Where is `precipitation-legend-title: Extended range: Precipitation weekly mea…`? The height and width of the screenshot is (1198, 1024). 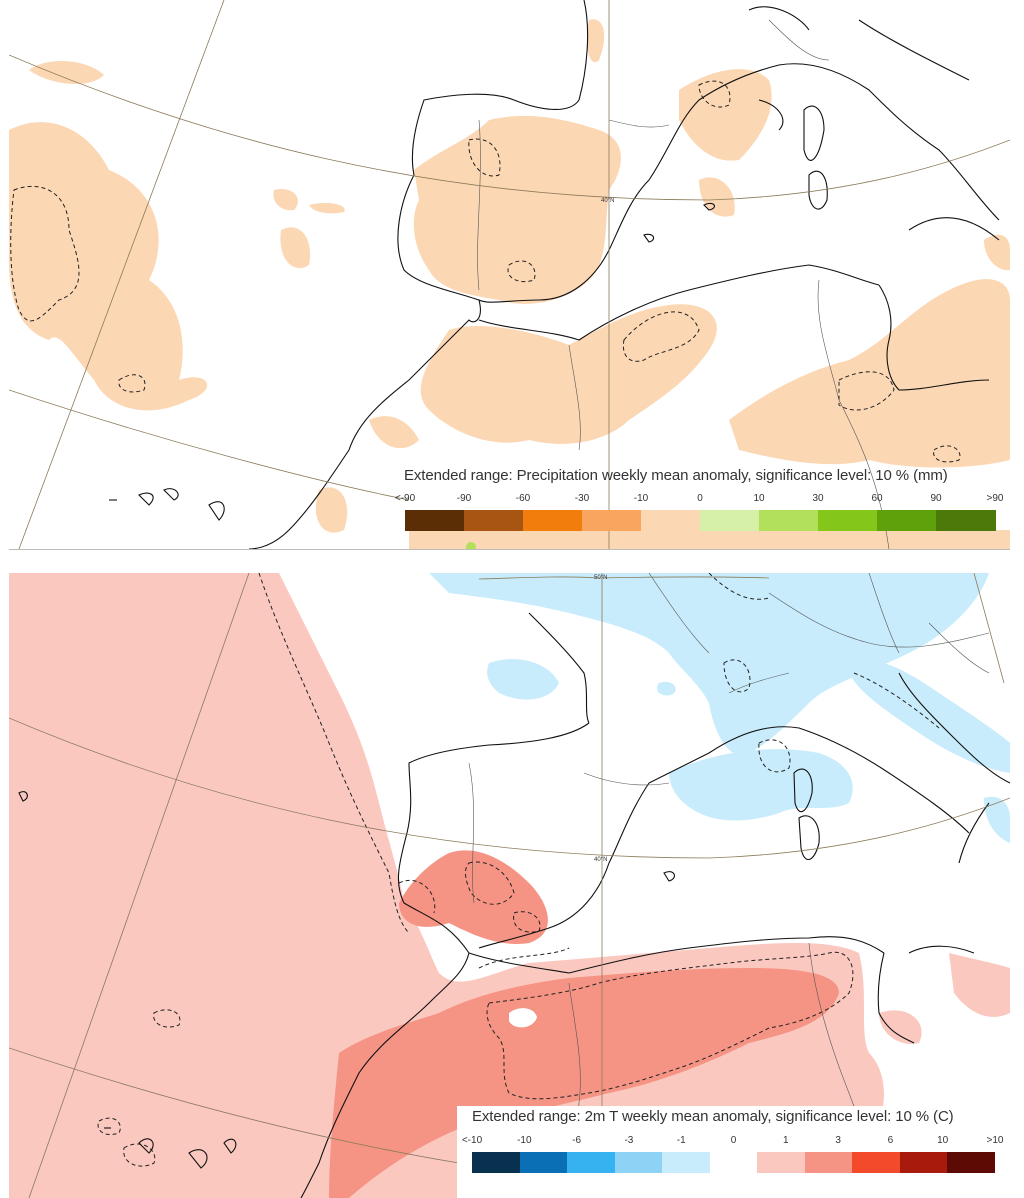 precipitation-legend-title: Extended range: Precipitation weekly mea… is located at coordinates (676, 475).